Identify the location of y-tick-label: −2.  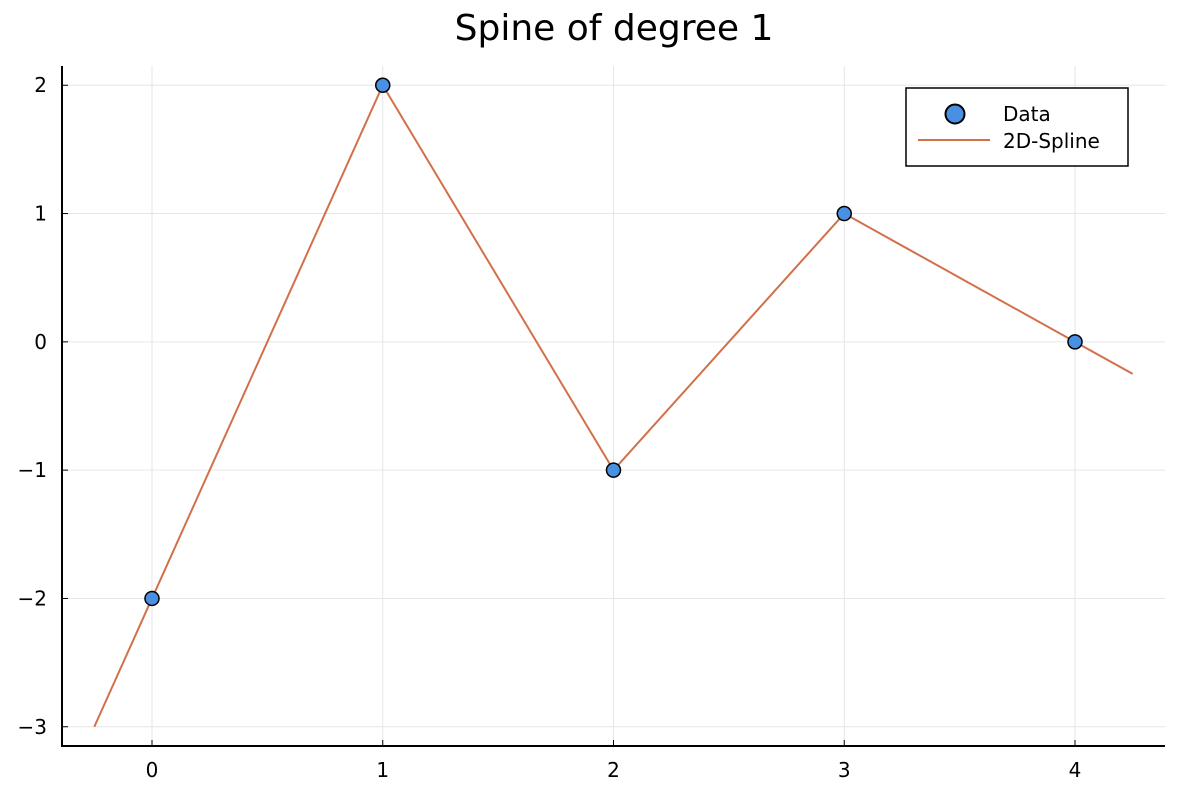
(32, 598).